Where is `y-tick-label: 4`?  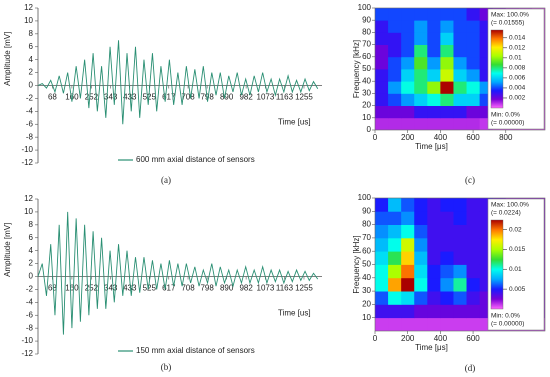
y-tick-label: 4 is located at coordinates (31, 250).